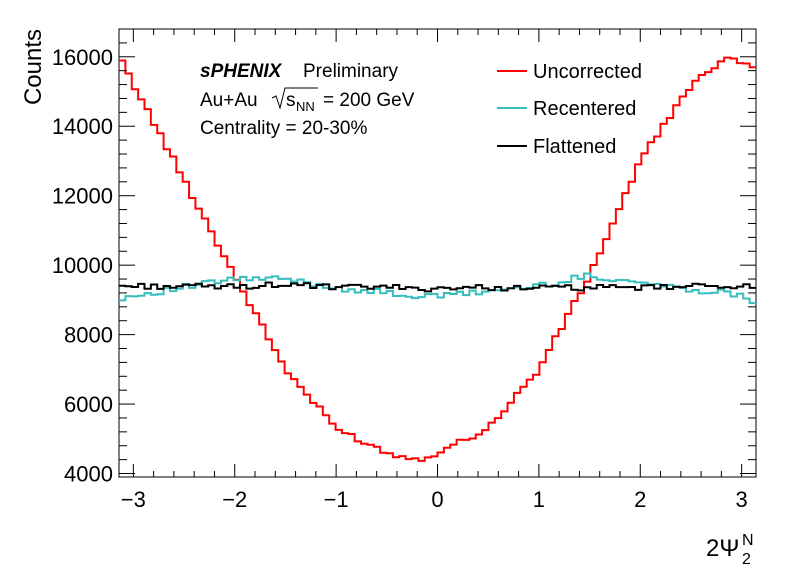 This screenshot has width=796, height=572. Describe the element at coordinates (234, 499) in the screenshot. I see `x-tick-label: −2` at that location.